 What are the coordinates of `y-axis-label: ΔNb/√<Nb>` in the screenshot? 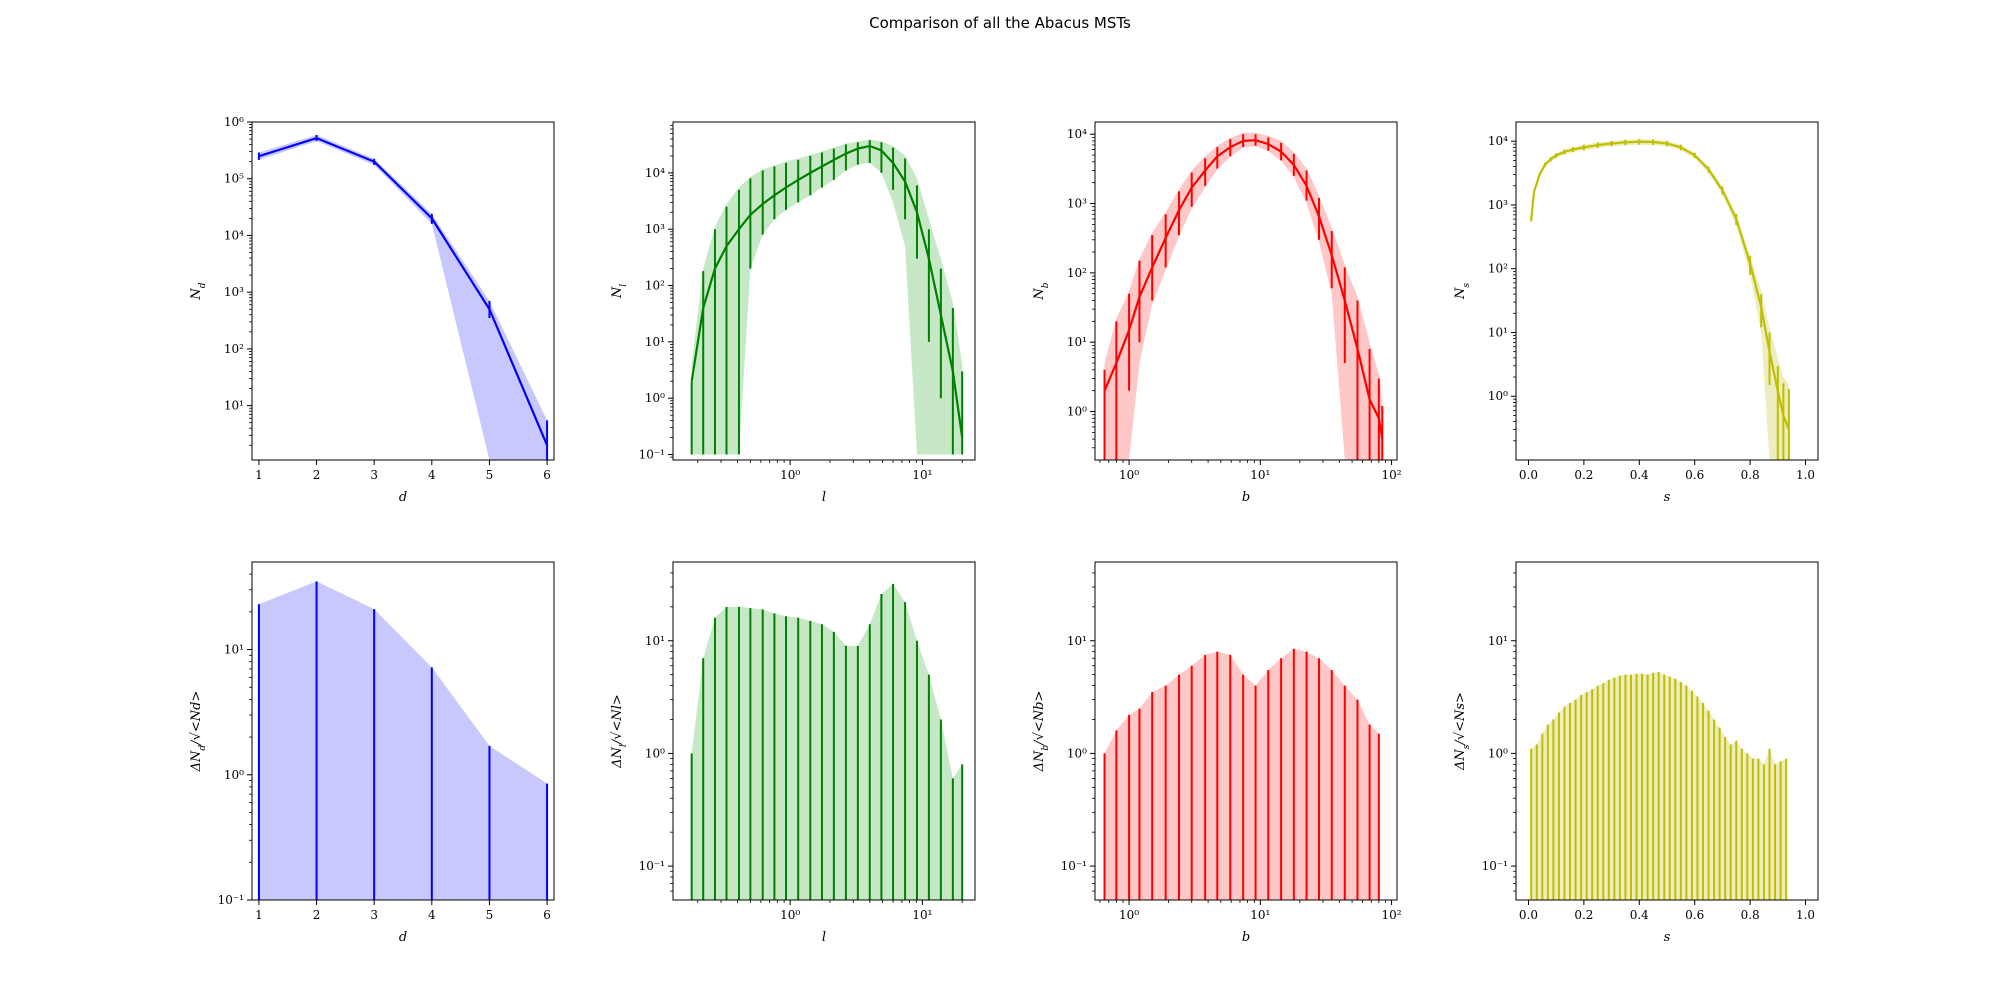 It's located at (1041, 732).